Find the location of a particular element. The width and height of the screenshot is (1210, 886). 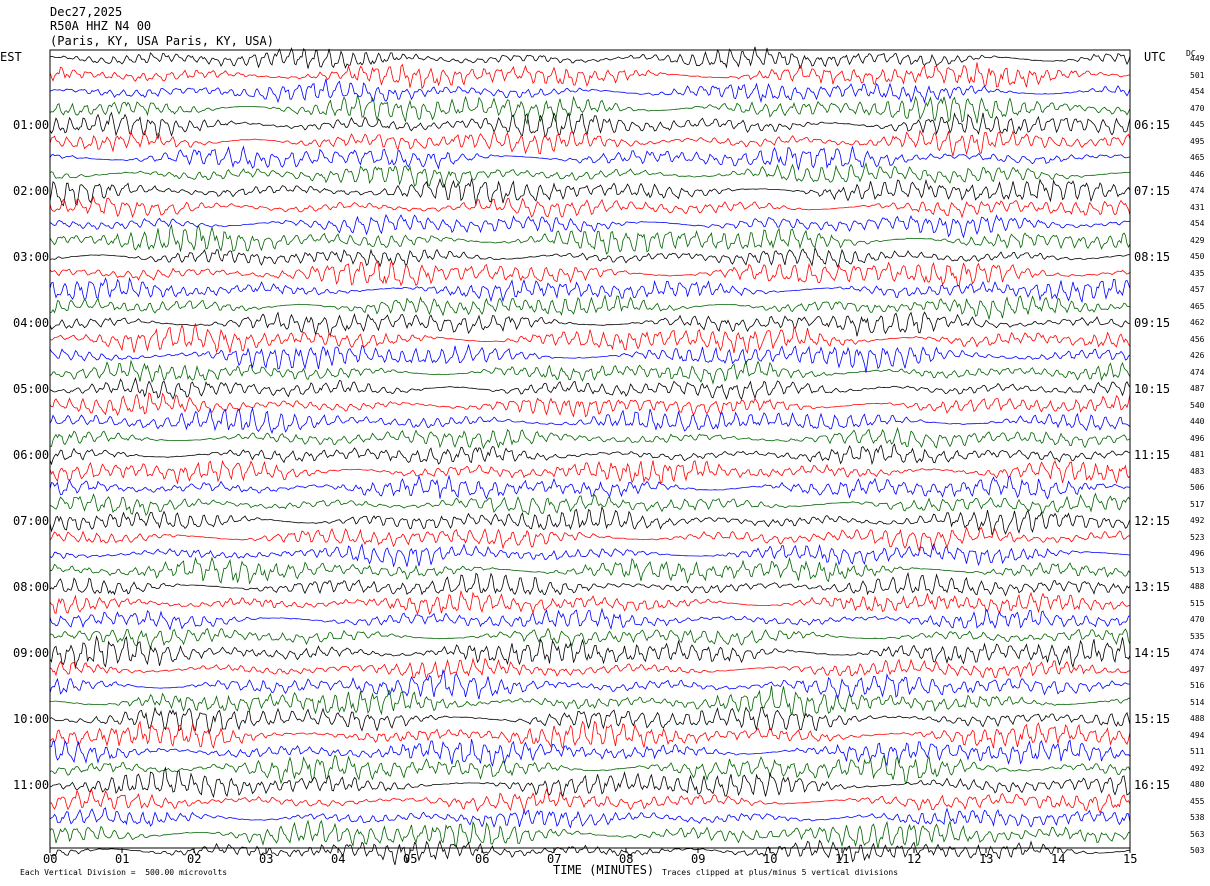

dc-offset-value: 457 is located at coordinates (1197, 289).